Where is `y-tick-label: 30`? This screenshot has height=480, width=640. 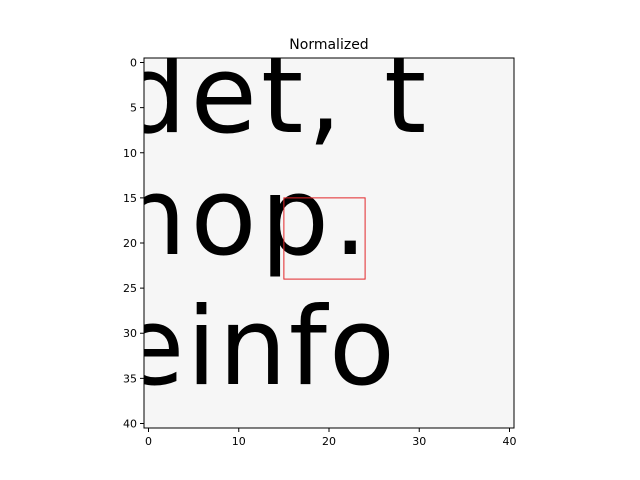
y-tick-label: 30 is located at coordinates (130, 333).